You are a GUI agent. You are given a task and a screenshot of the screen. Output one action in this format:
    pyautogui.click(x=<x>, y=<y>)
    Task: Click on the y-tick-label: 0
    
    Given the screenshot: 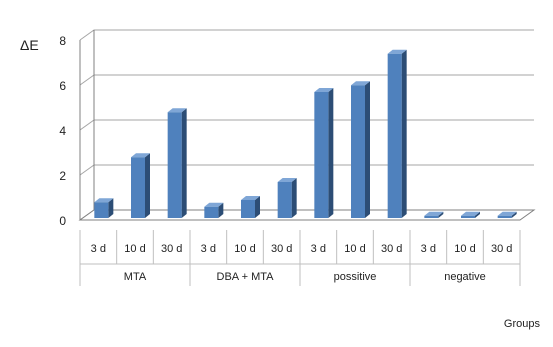 What is the action you would take?
    pyautogui.click(x=62, y=221)
    